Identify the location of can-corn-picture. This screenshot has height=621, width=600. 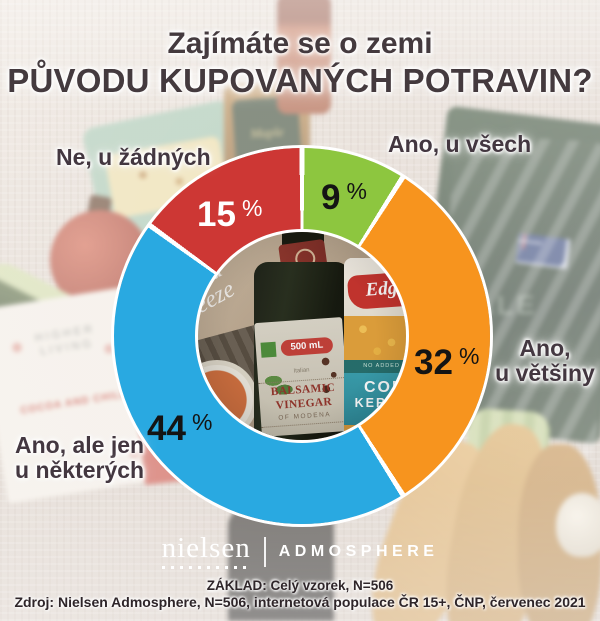
(375, 338).